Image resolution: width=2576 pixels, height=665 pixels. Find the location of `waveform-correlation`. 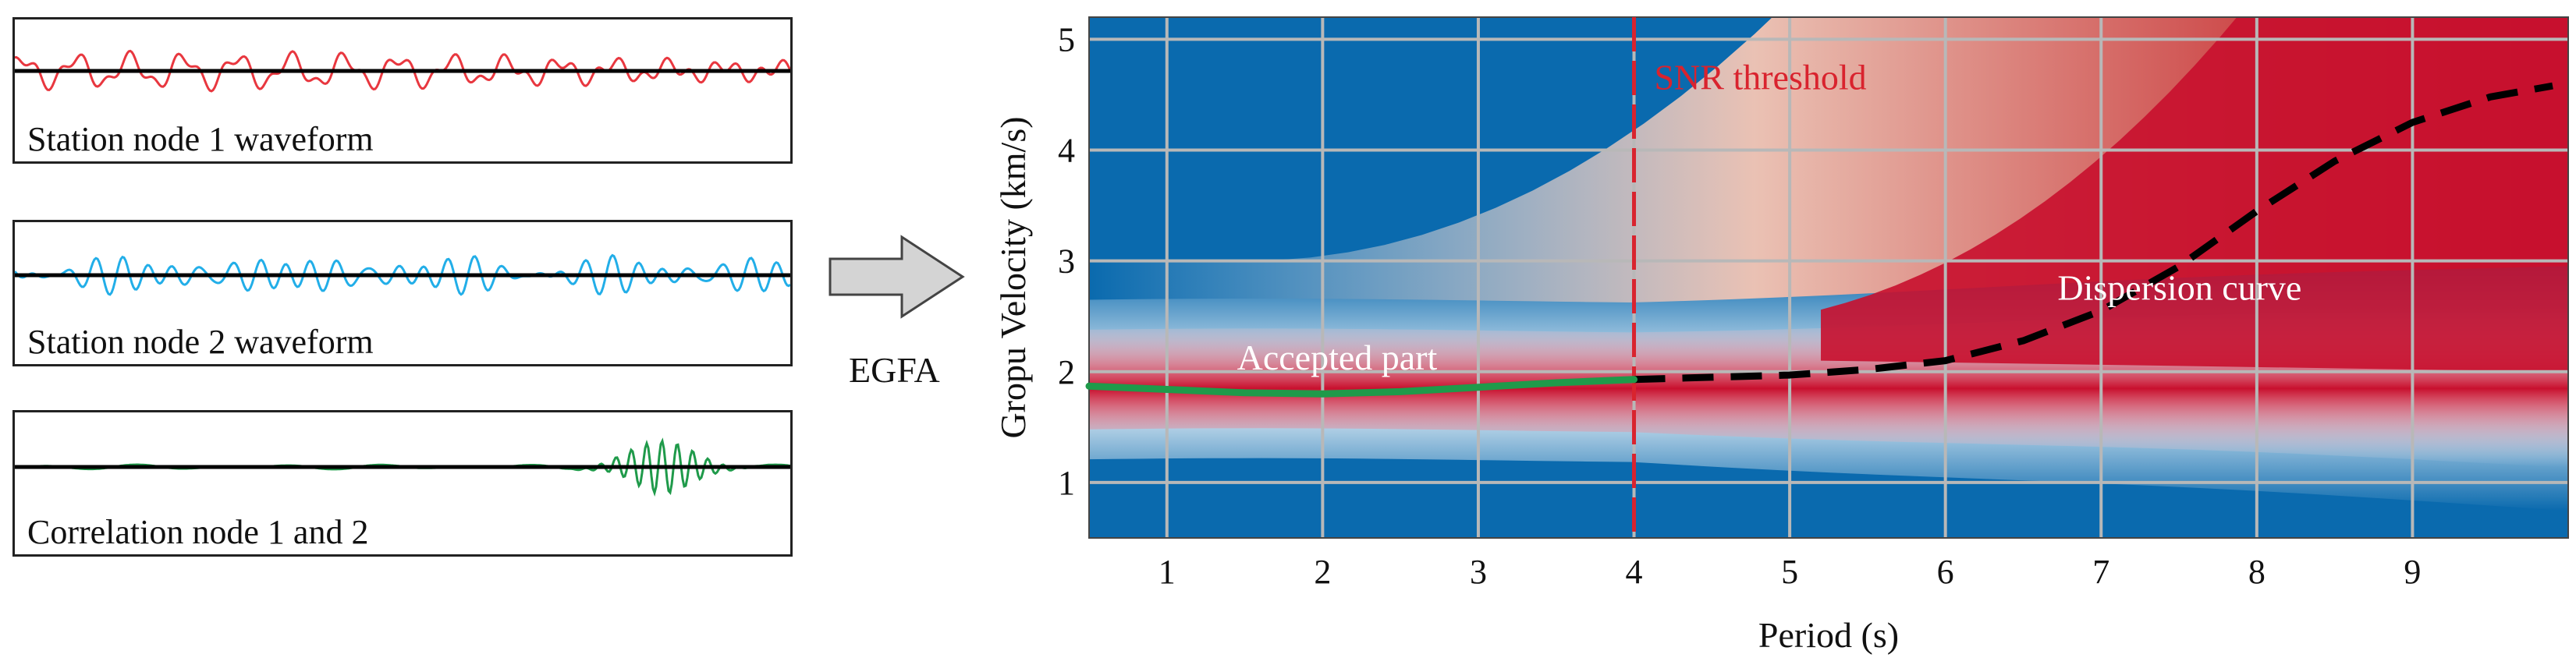

waveform-correlation is located at coordinates (402, 467).